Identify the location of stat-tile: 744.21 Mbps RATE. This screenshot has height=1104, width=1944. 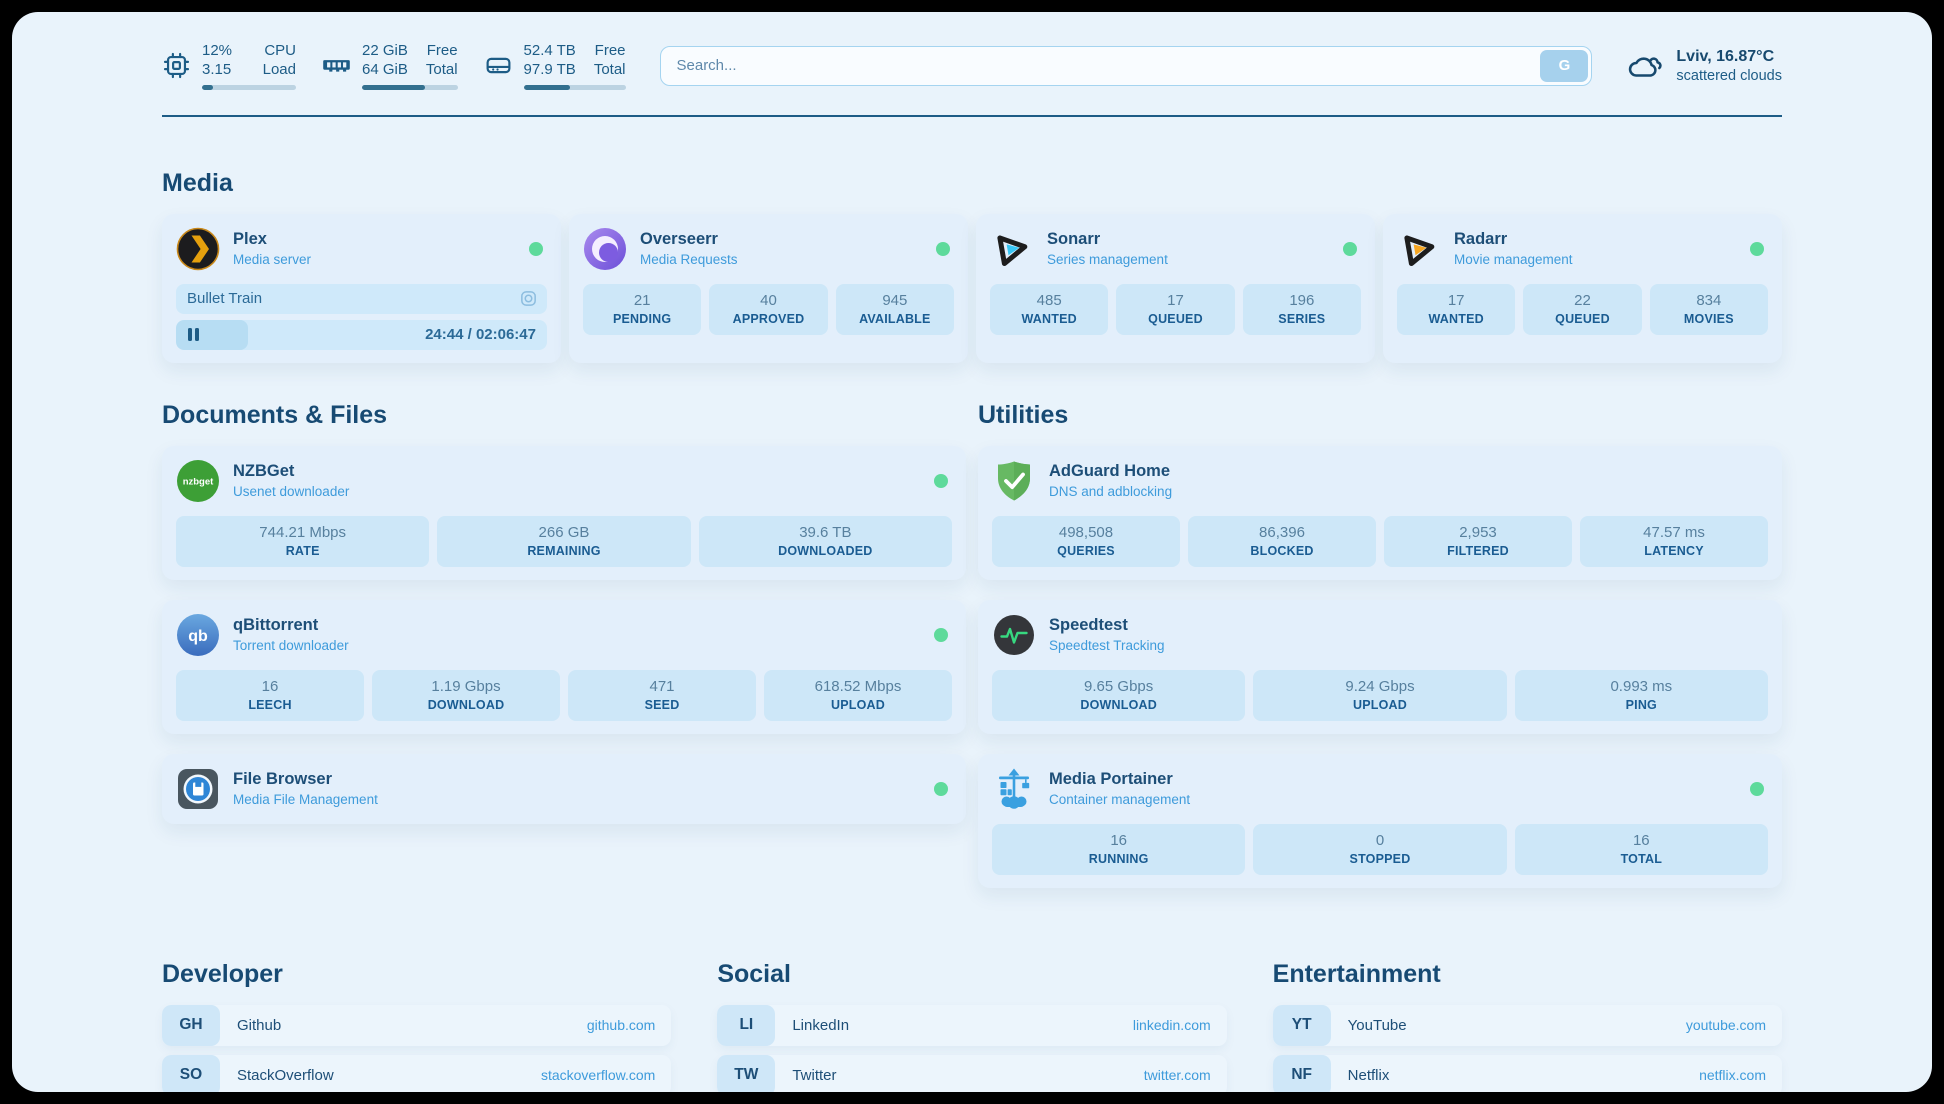
(303, 541).